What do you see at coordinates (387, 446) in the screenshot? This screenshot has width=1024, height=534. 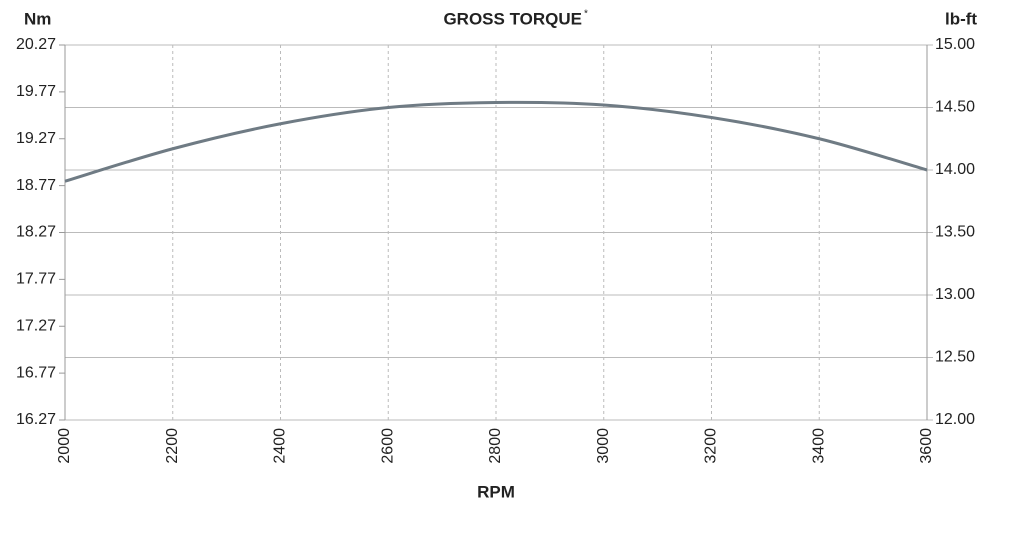 I see `x-tick-label: 2600` at bounding box center [387, 446].